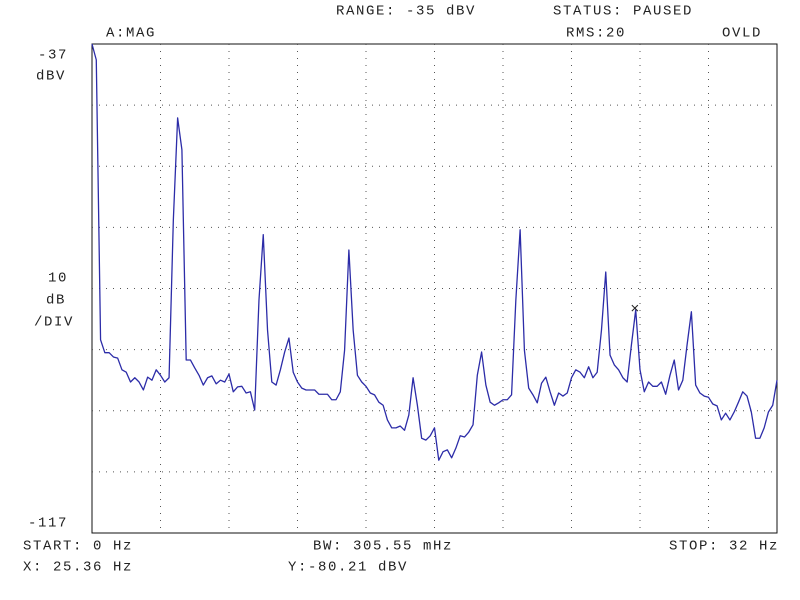 Image resolution: width=800 pixels, height=600 pixels. I want to click on range-label: RANGE: -35 dBV, so click(406, 12).